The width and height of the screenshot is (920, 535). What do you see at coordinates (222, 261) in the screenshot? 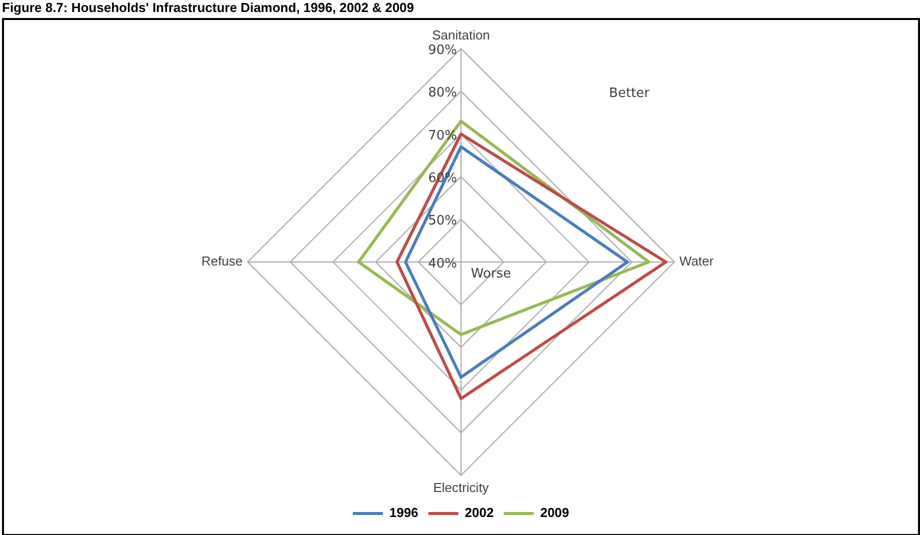
I see `spoke-label: Refuse` at bounding box center [222, 261].